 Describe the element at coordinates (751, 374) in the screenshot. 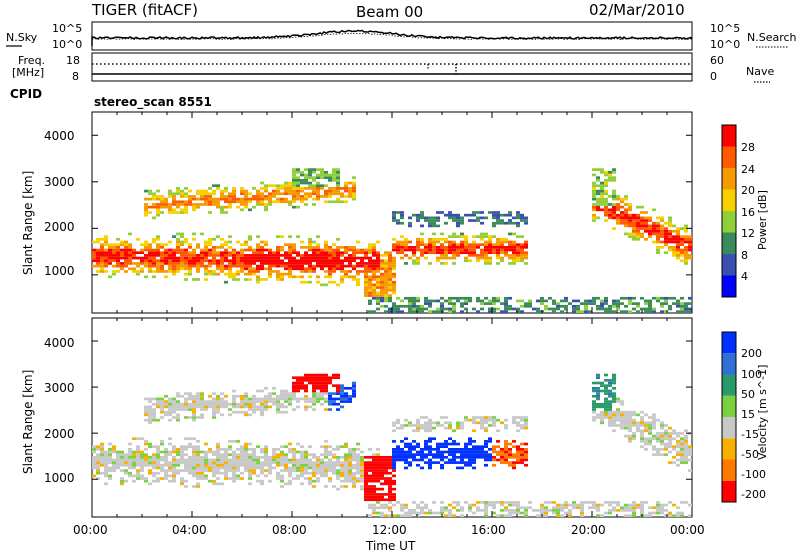

I see `vel-cb-tick-100: 100` at that location.